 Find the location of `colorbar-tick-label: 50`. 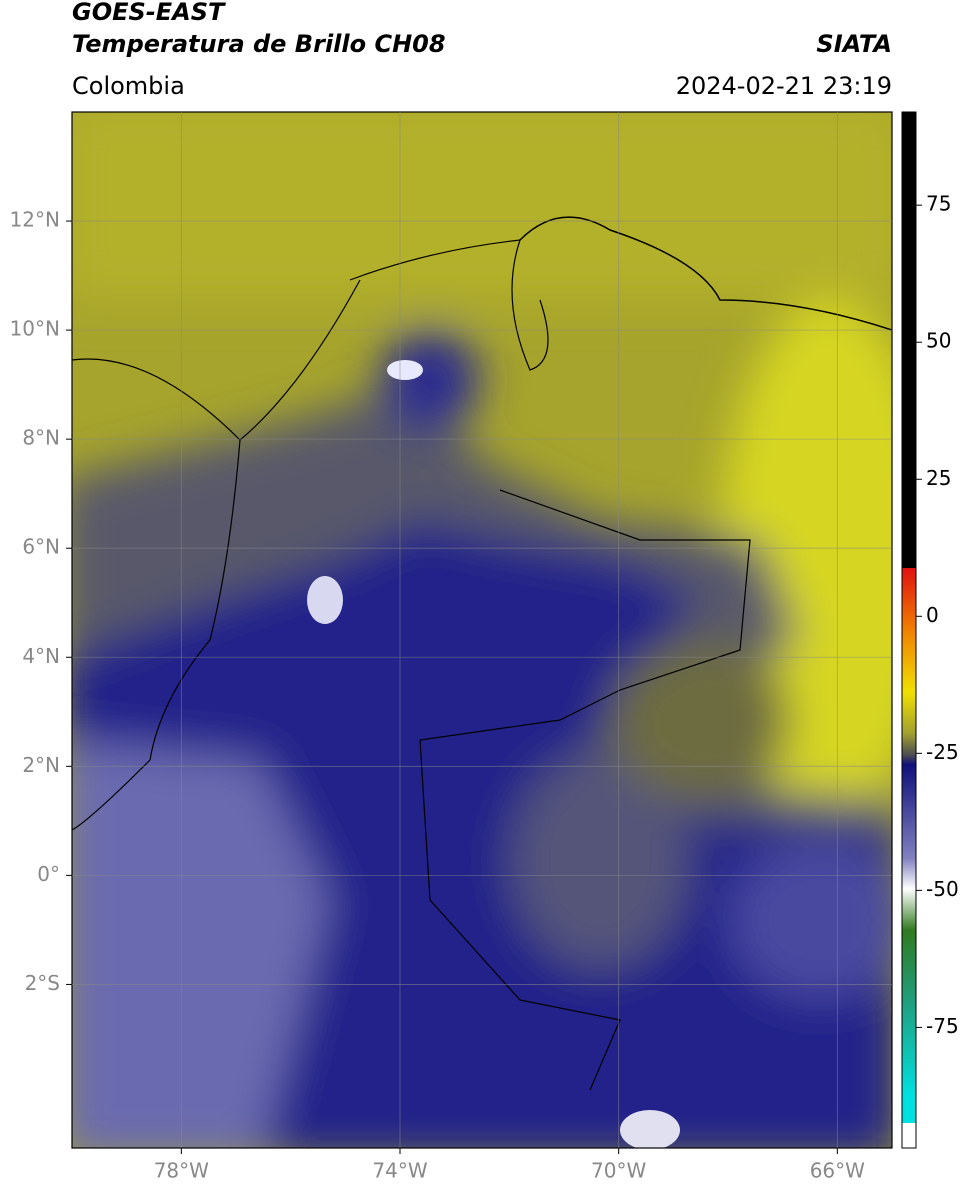

colorbar-tick-label: 50 is located at coordinates (938, 341).